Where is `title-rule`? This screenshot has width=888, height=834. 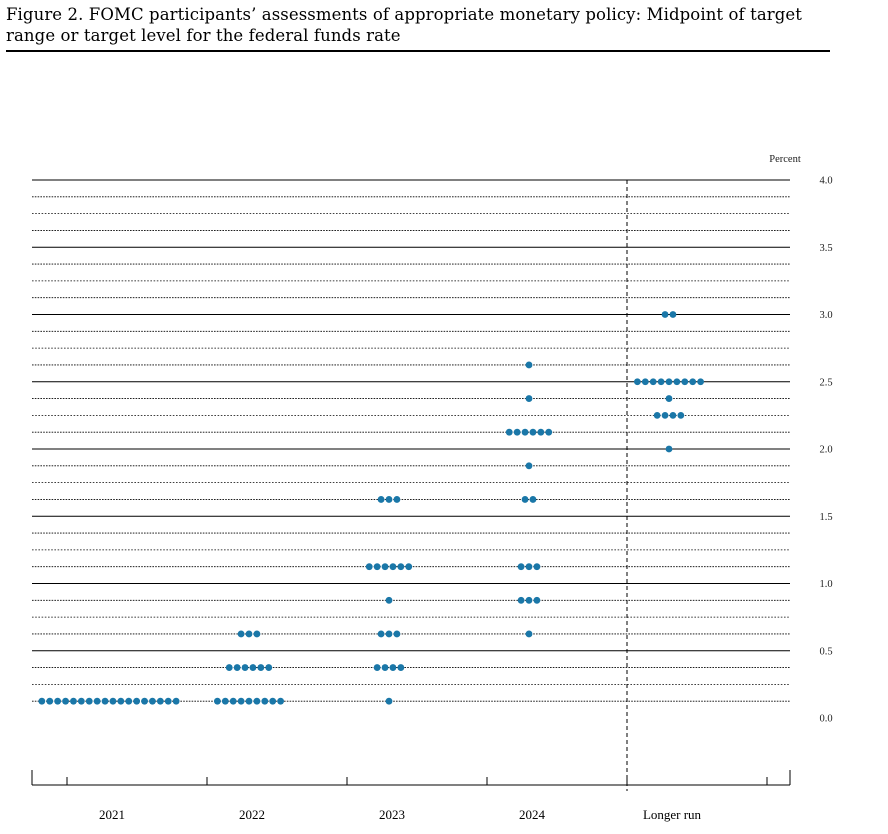 title-rule is located at coordinates (418, 51).